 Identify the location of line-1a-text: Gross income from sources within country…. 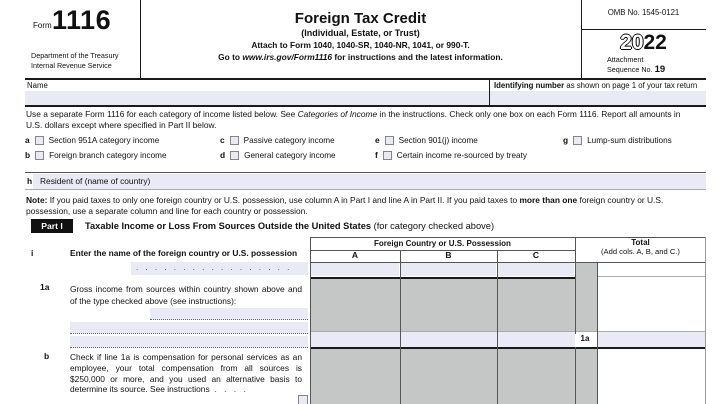
(186, 295).